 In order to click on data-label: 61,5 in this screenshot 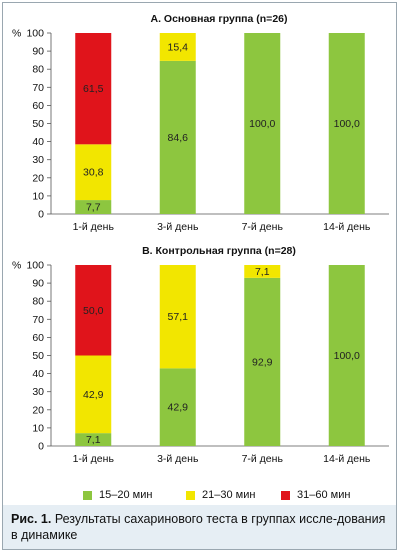, I will do `click(93, 89)`.